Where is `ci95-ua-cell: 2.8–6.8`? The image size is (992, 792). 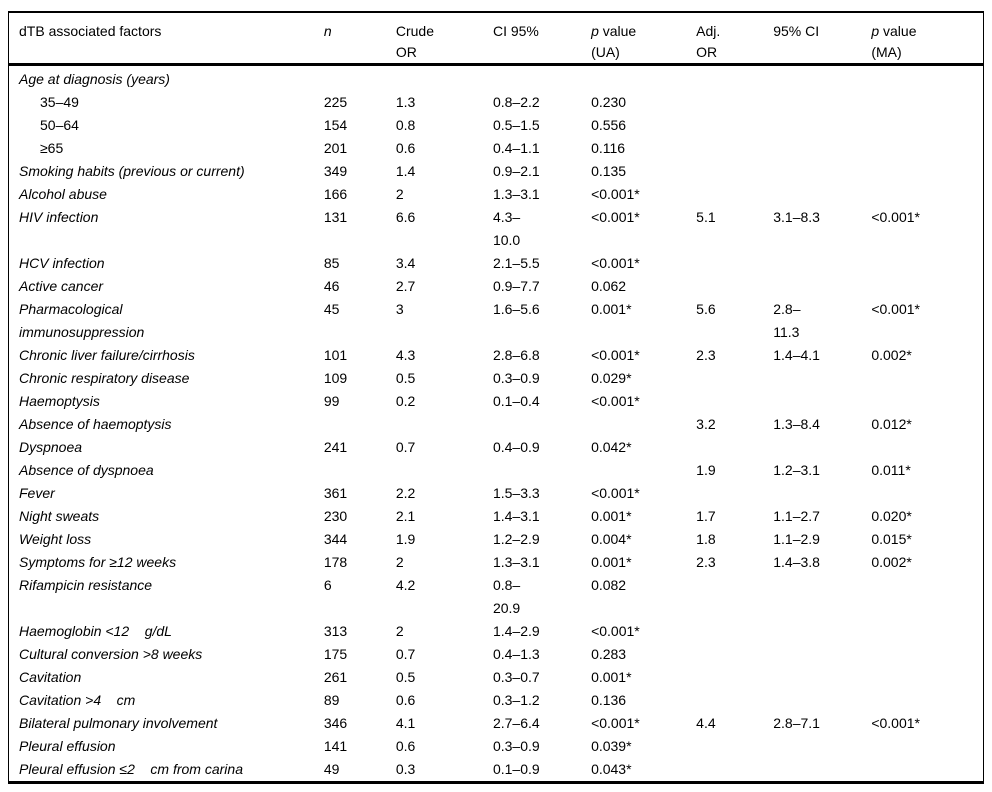
ci95-ua-cell: 2.8–6.8 is located at coordinates (516, 355).